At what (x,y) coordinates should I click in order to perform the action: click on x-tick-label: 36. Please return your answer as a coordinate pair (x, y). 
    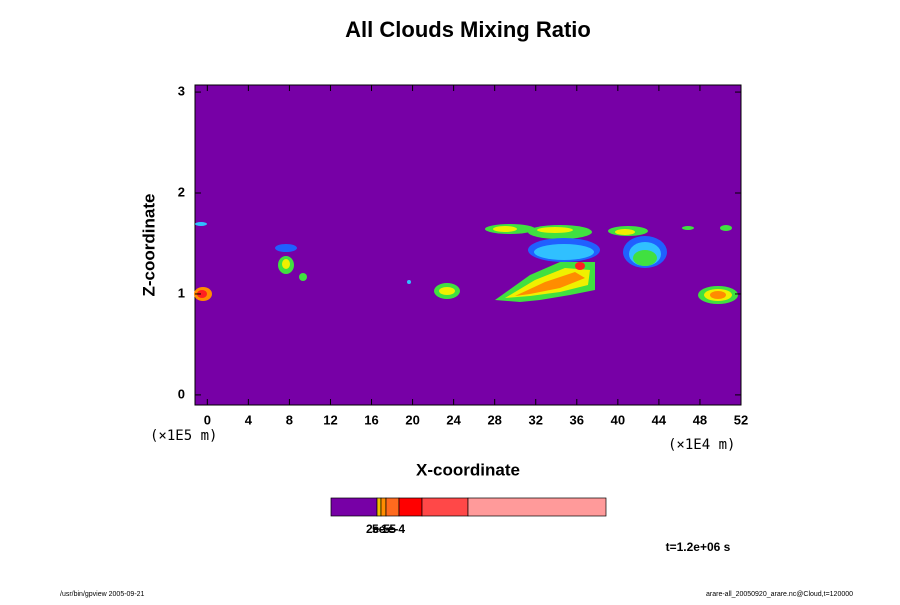
    Looking at the image, I should click on (577, 419).